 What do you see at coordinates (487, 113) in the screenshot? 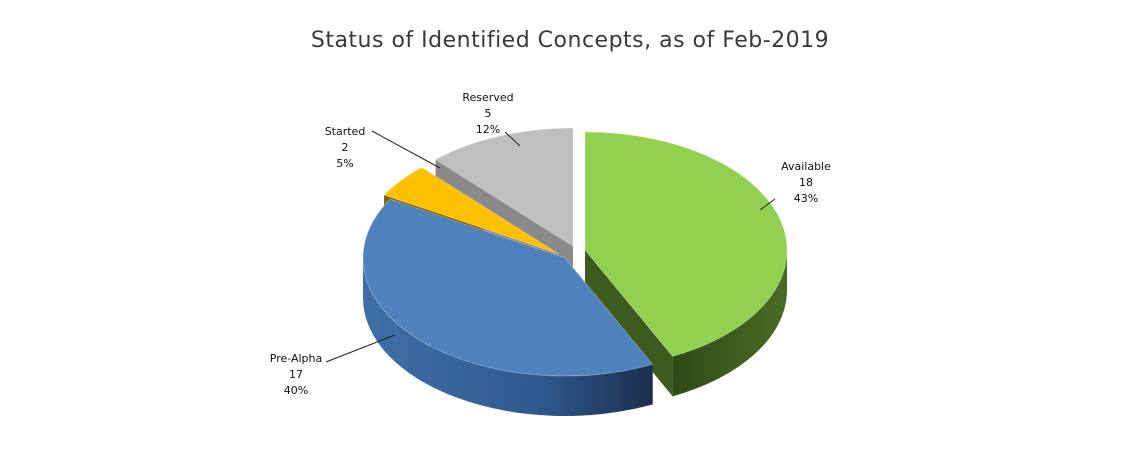
I see `data-label: Reserved 5 12%` at bounding box center [487, 113].